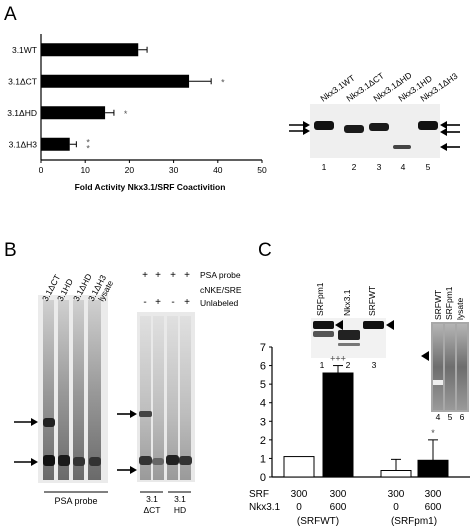  What do you see at coordinates (425, 356) in the screenshot?
I see `gel-c2-arrowhead` at bounding box center [425, 356].